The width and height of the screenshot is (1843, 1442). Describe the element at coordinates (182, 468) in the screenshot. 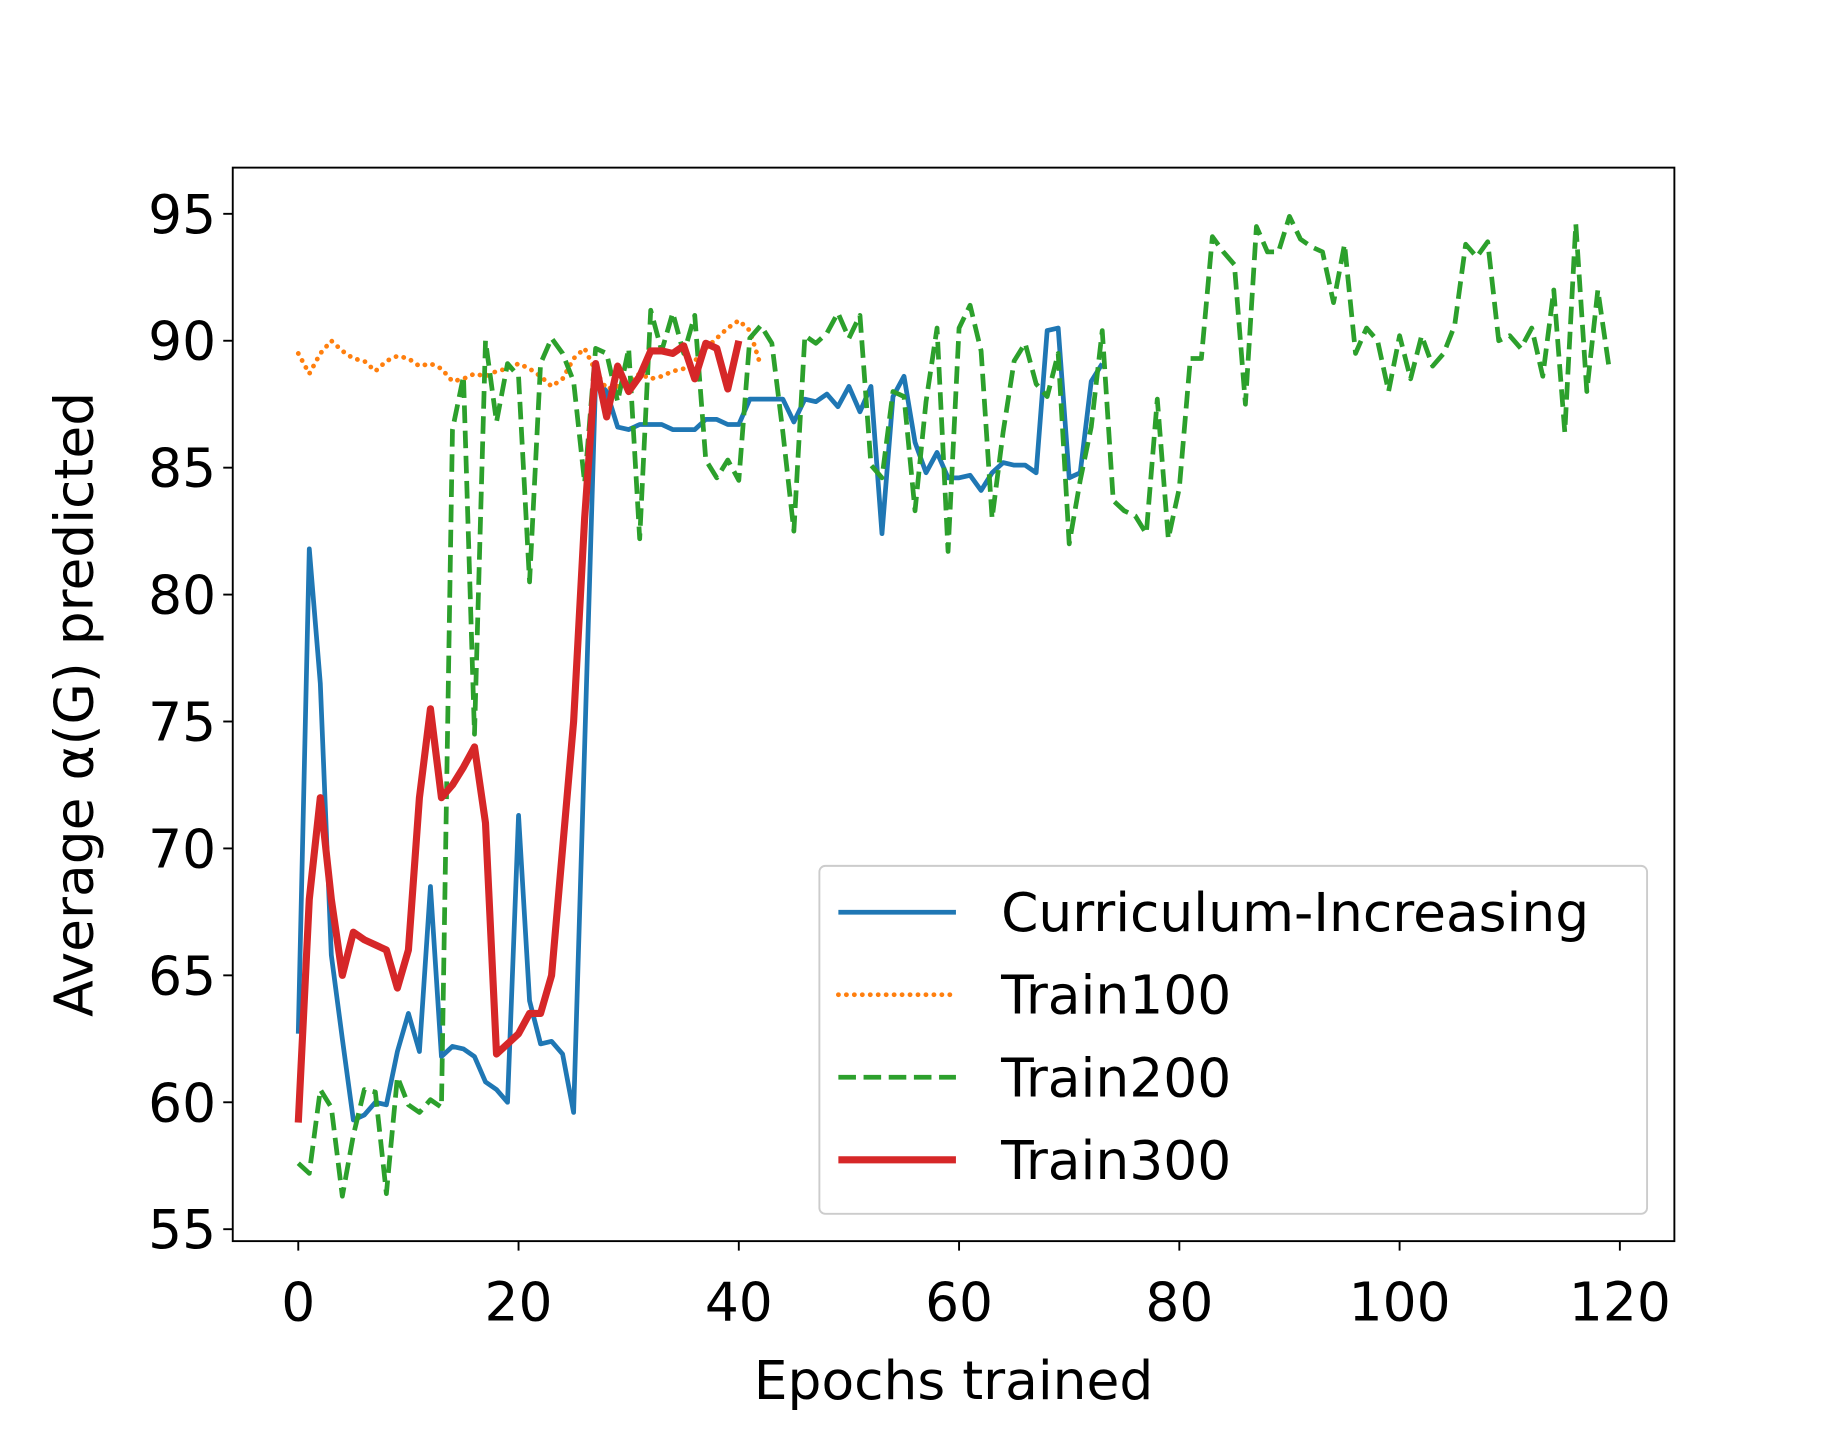

I see `y-tick-label: 85` at that location.